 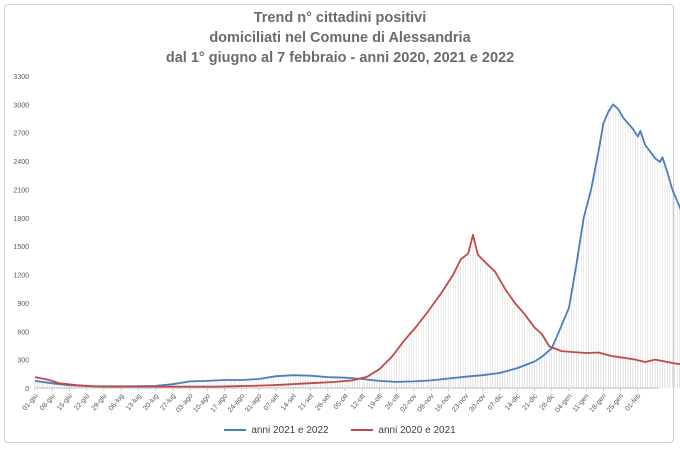 What do you see at coordinates (21, 162) in the screenshot?
I see `y-tick-label: 2400` at bounding box center [21, 162].